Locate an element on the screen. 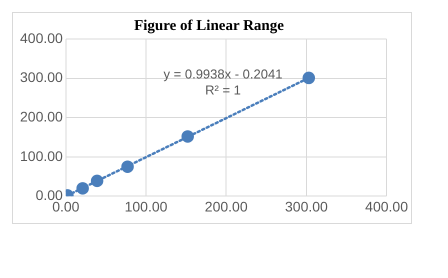 This screenshot has height=278, width=448. y-tick-label: 400.00 is located at coordinates (42, 38).